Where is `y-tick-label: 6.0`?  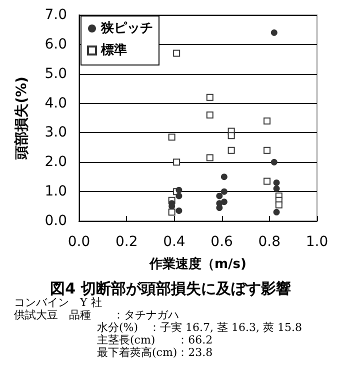 y-tick-label: 6.0 is located at coordinates (55, 44).